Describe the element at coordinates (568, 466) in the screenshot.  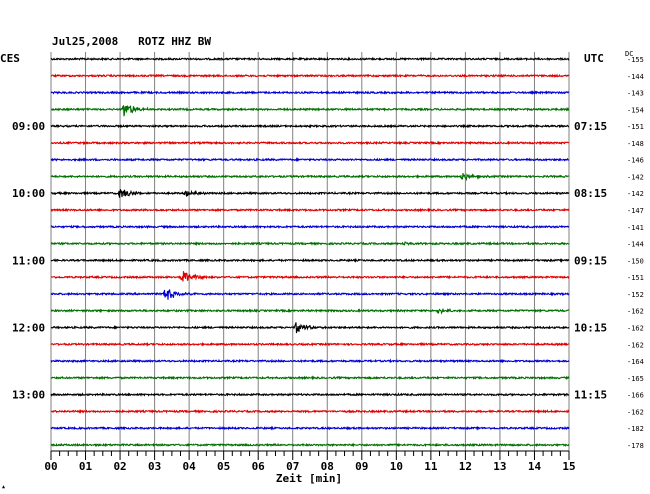
I see `x-tick-label: 15` at that location.